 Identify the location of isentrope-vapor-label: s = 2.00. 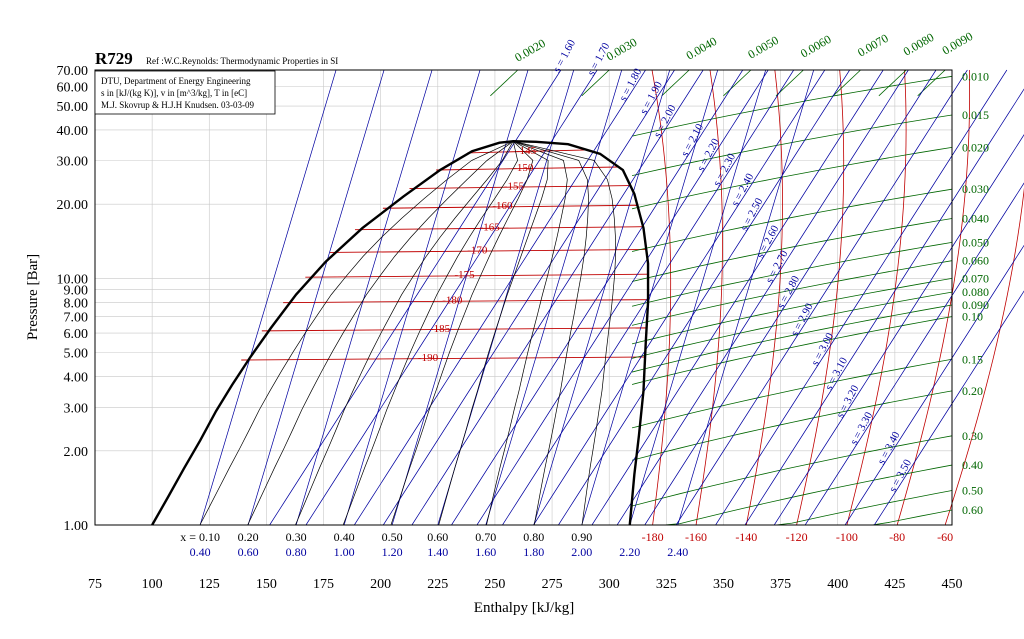
(665, 121).